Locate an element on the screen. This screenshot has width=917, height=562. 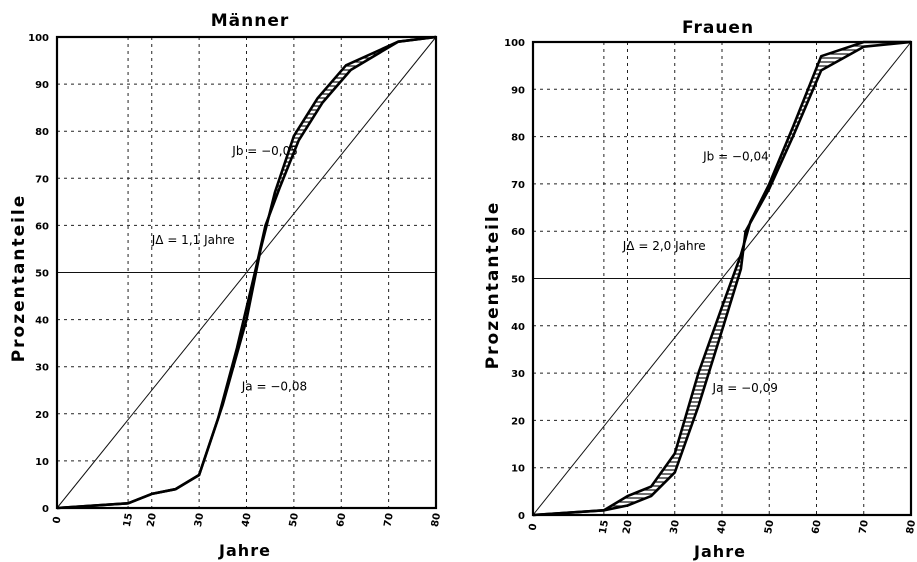
annotation-ja: Ja = −0,08 is located at coordinates (274, 386).